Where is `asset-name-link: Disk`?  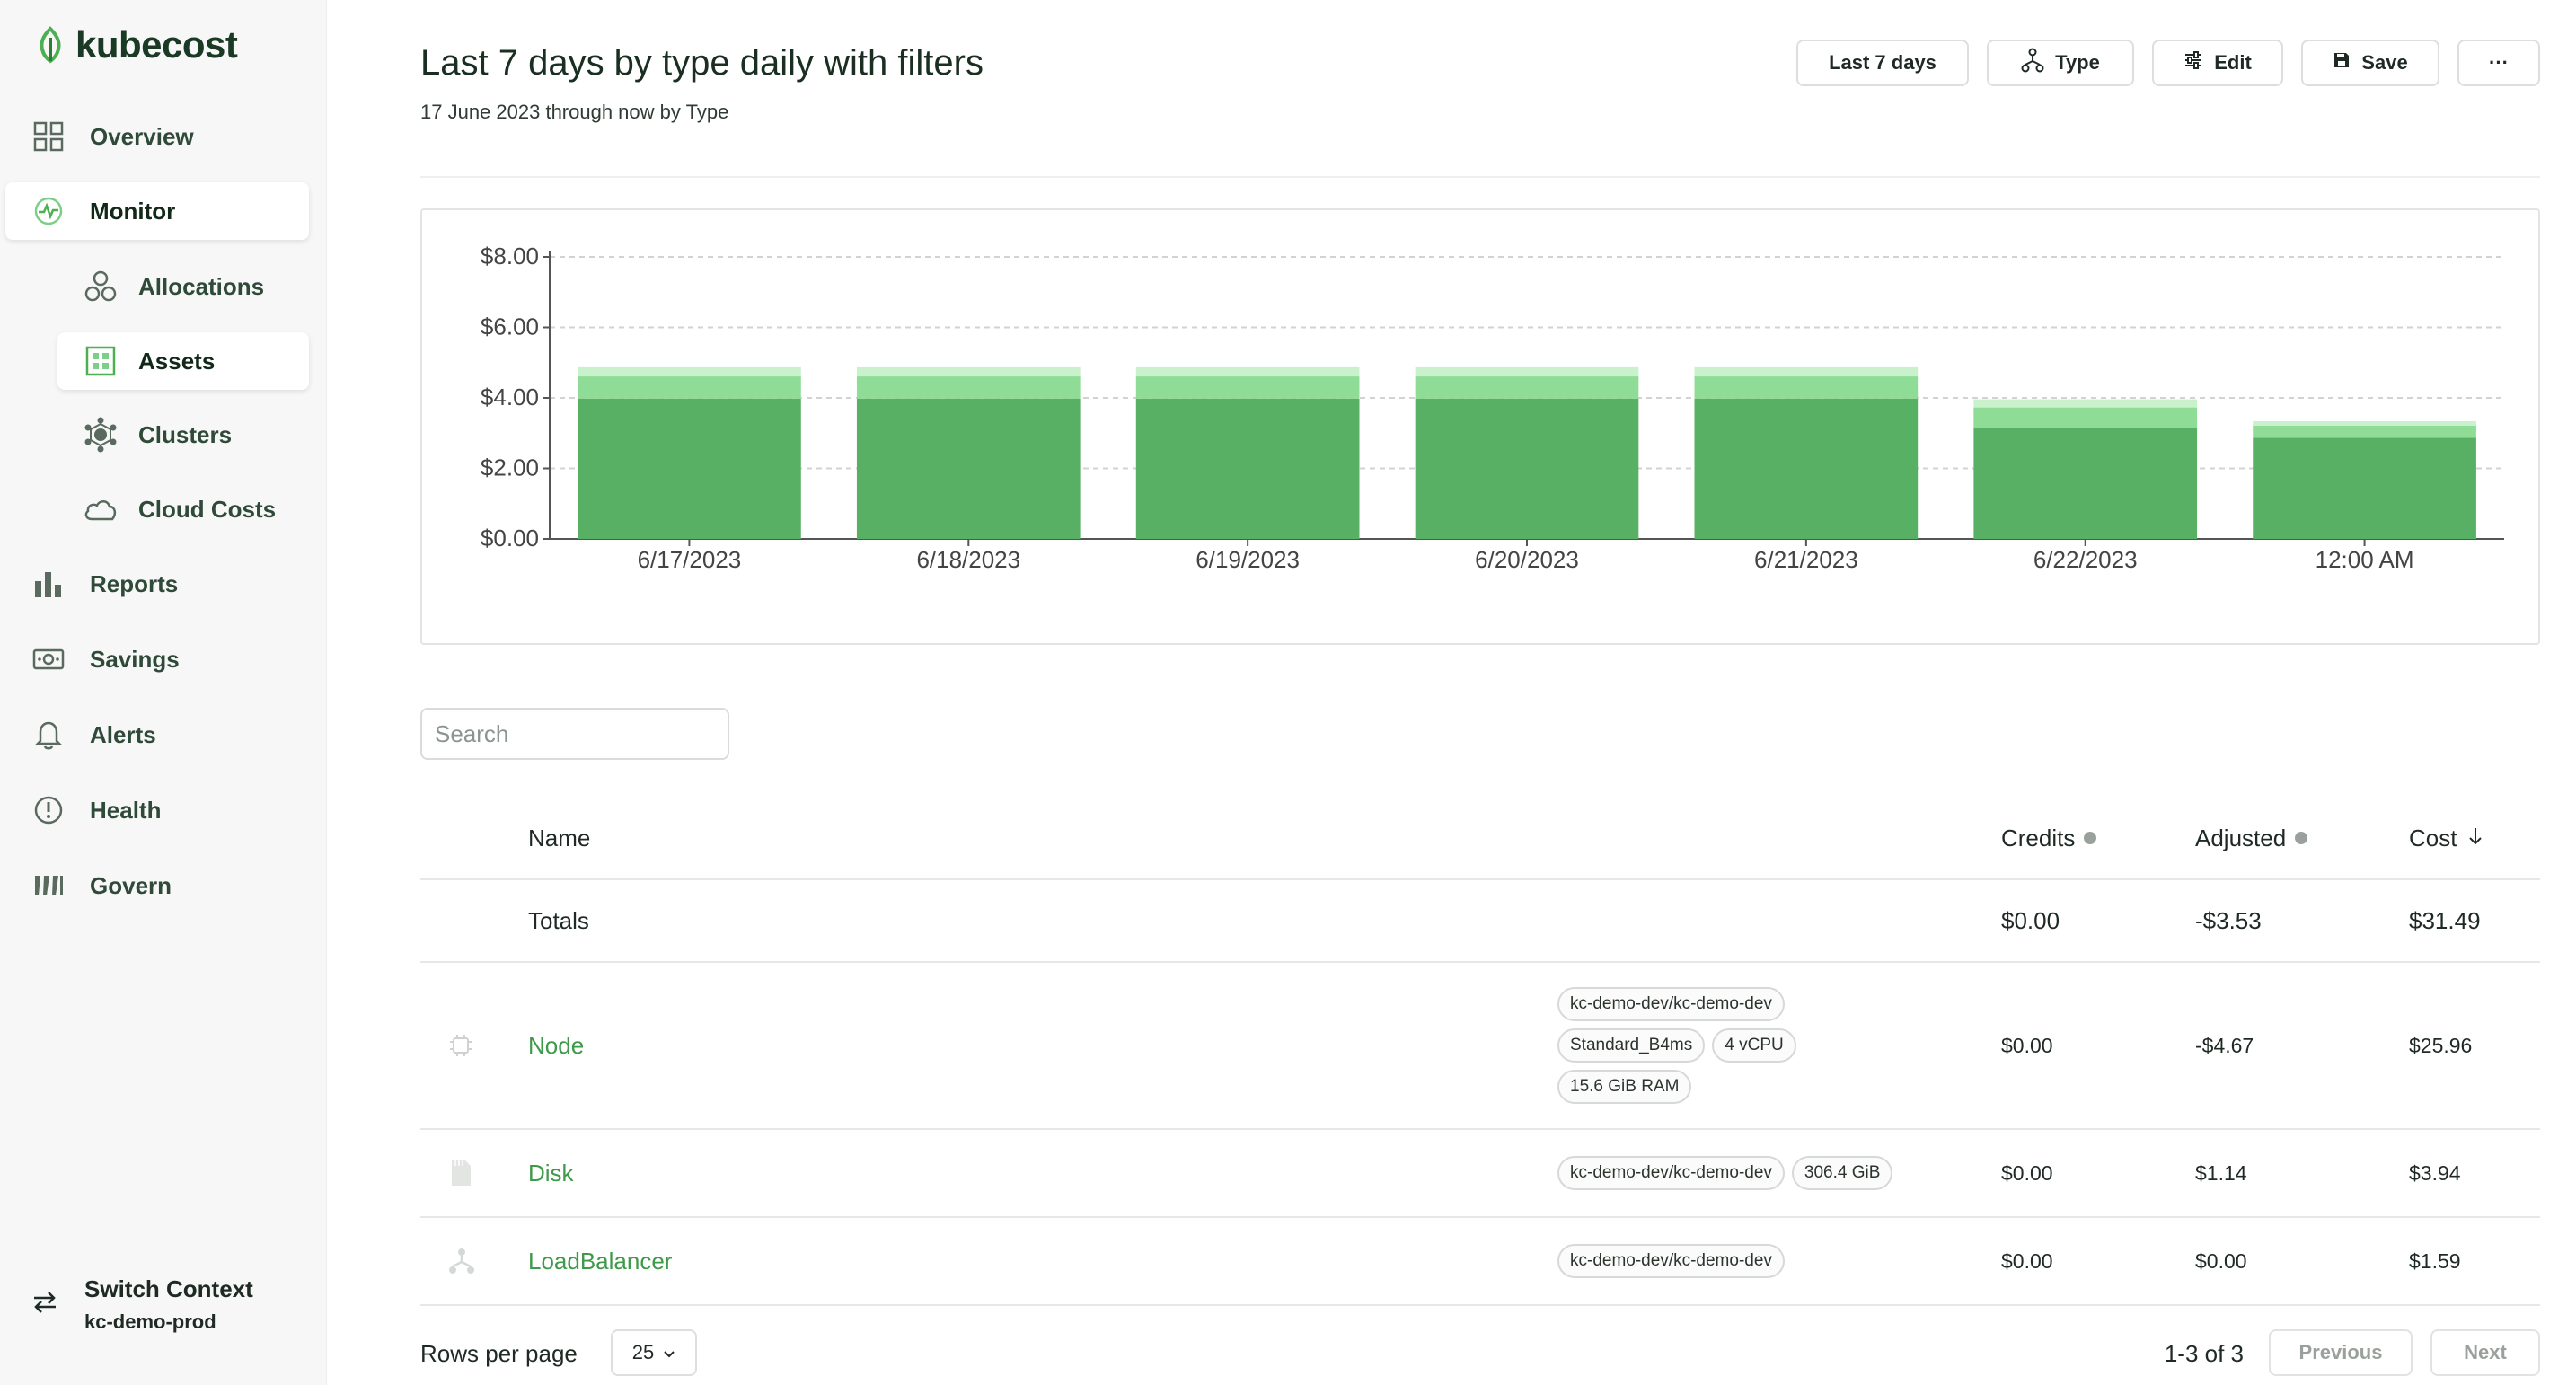 asset-name-link: Disk is located at coordinates (551, 1173).